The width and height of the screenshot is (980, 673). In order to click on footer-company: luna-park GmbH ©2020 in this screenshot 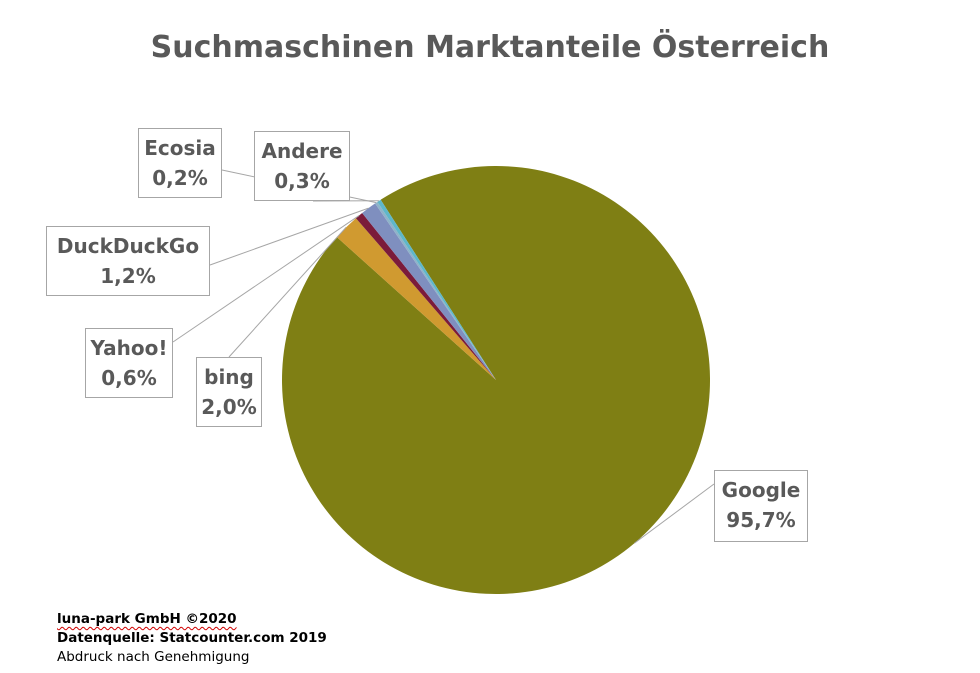, I will do `click(147, 619)`.